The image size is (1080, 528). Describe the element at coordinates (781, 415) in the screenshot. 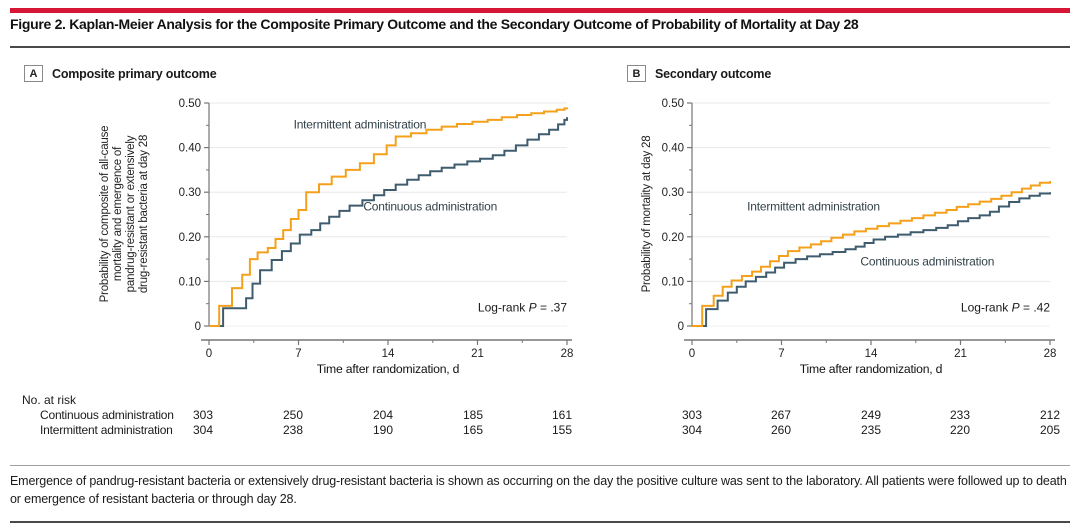

I see `risk-count: 267` at that location.